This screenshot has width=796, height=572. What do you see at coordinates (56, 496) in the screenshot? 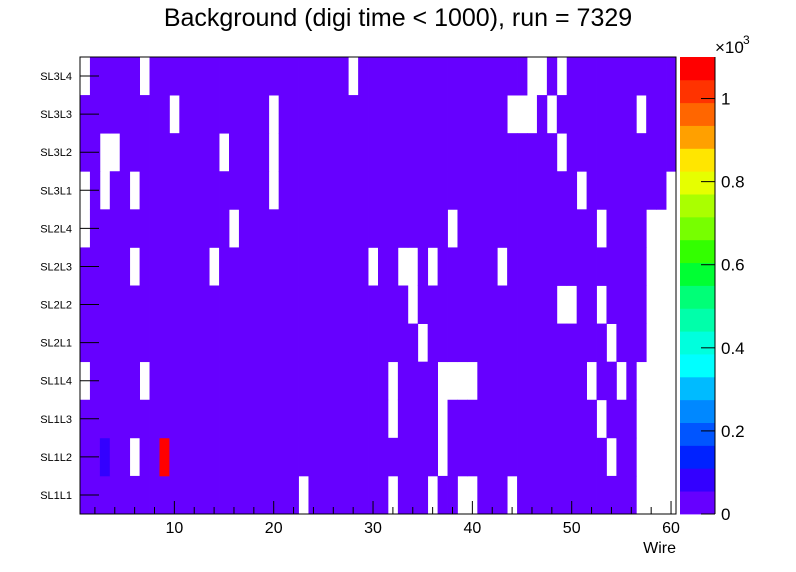
I see `y-tick-label: SL1L1` at bounding box center [56, 496].